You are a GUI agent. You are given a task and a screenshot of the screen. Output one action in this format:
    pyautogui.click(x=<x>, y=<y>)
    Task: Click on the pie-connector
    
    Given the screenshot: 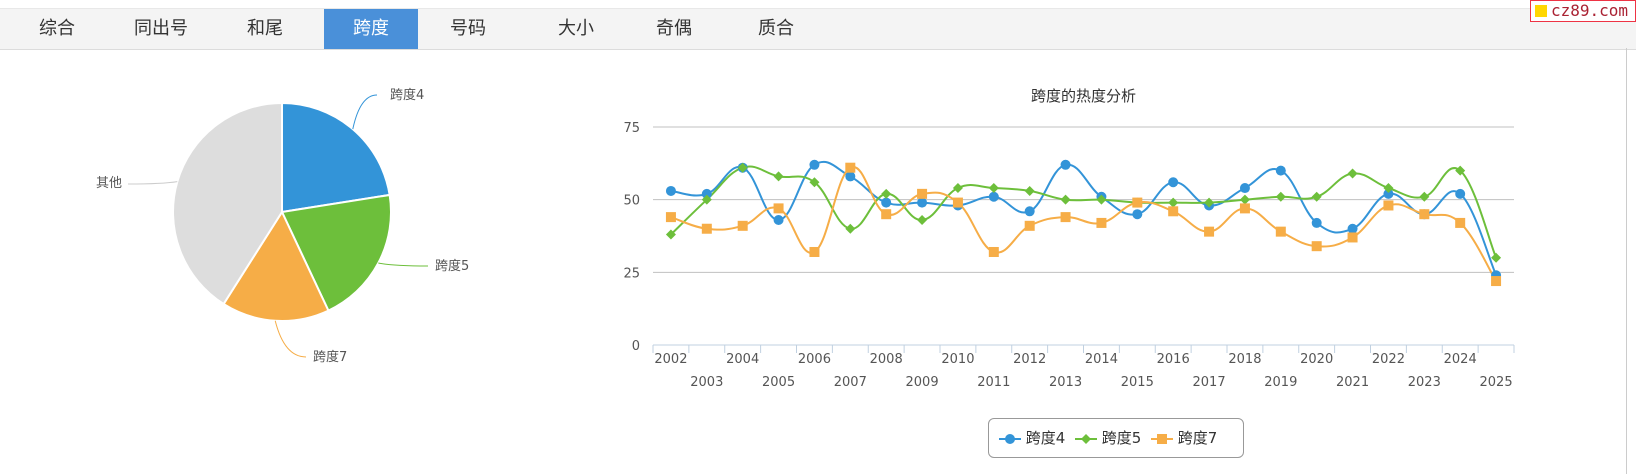 What is the action you would take?
    pyautogui.click(x=290, y=339)
    